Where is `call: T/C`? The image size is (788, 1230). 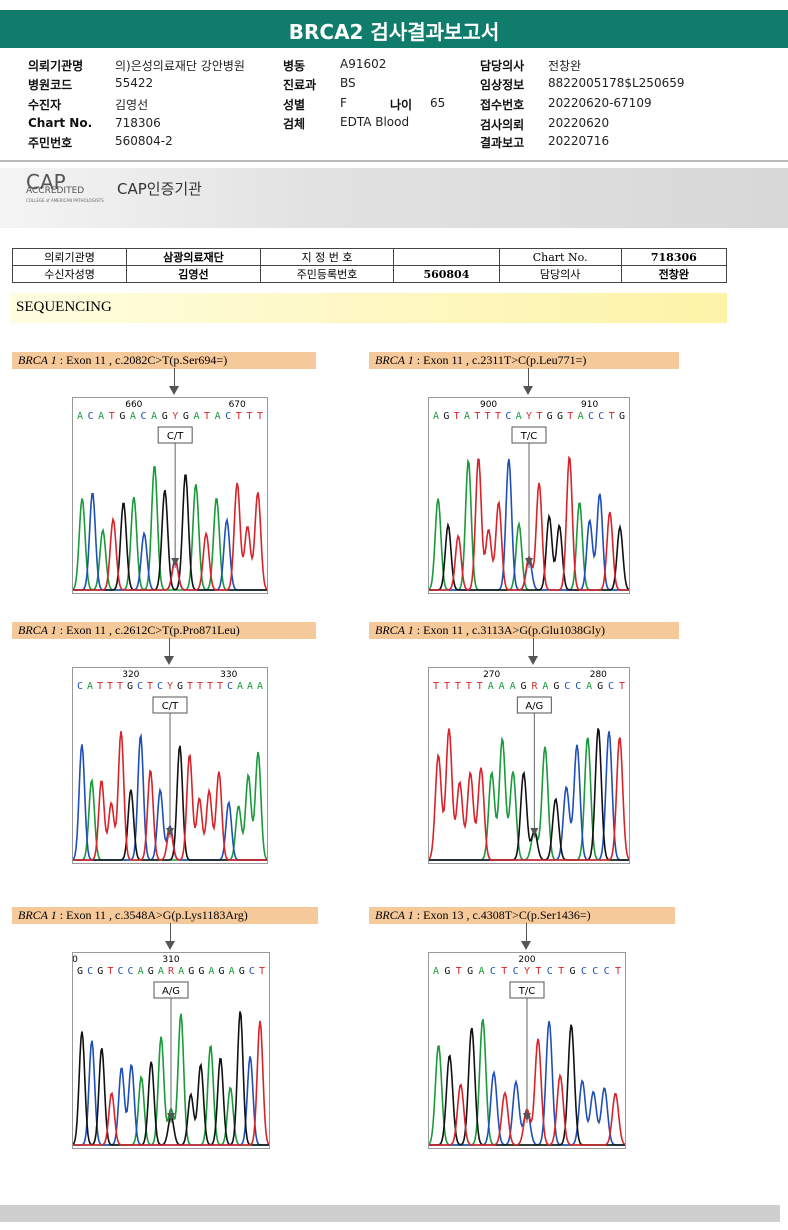 call: T/C is located at coordinates (528, 436).